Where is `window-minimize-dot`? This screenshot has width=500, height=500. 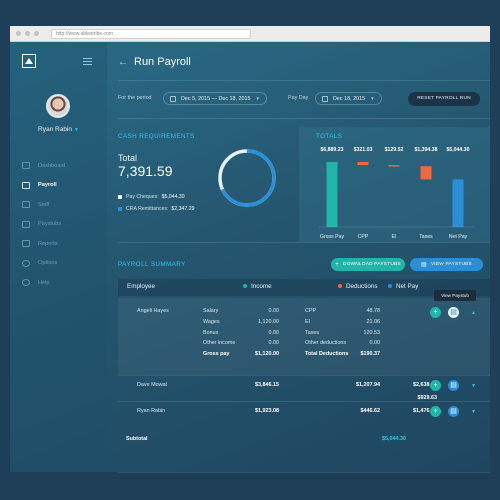 window-minimize-dot is located at coordinates (27, 33).